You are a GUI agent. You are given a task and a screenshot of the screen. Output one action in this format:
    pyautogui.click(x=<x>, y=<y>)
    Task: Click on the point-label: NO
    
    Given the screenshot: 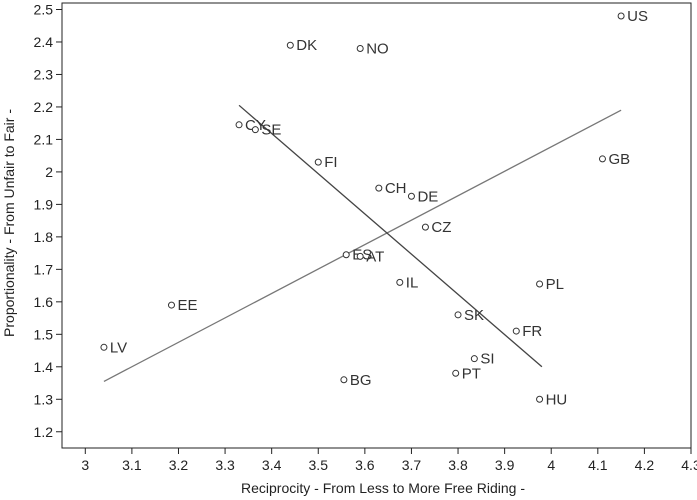 What is the action you would take?
    pyautogui.click(x=377, y=48)
    